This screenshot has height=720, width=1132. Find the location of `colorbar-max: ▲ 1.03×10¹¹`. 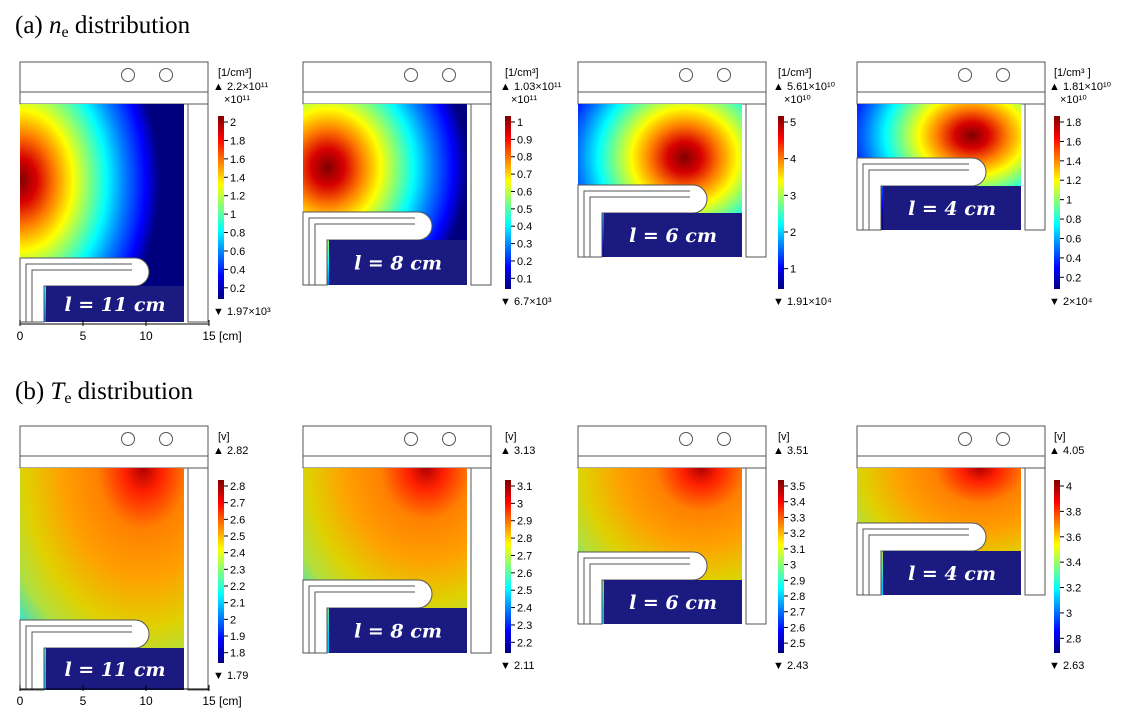

colorbar-max: ▲ 1.03×10¹¹ is located at coordinates (531, 87).